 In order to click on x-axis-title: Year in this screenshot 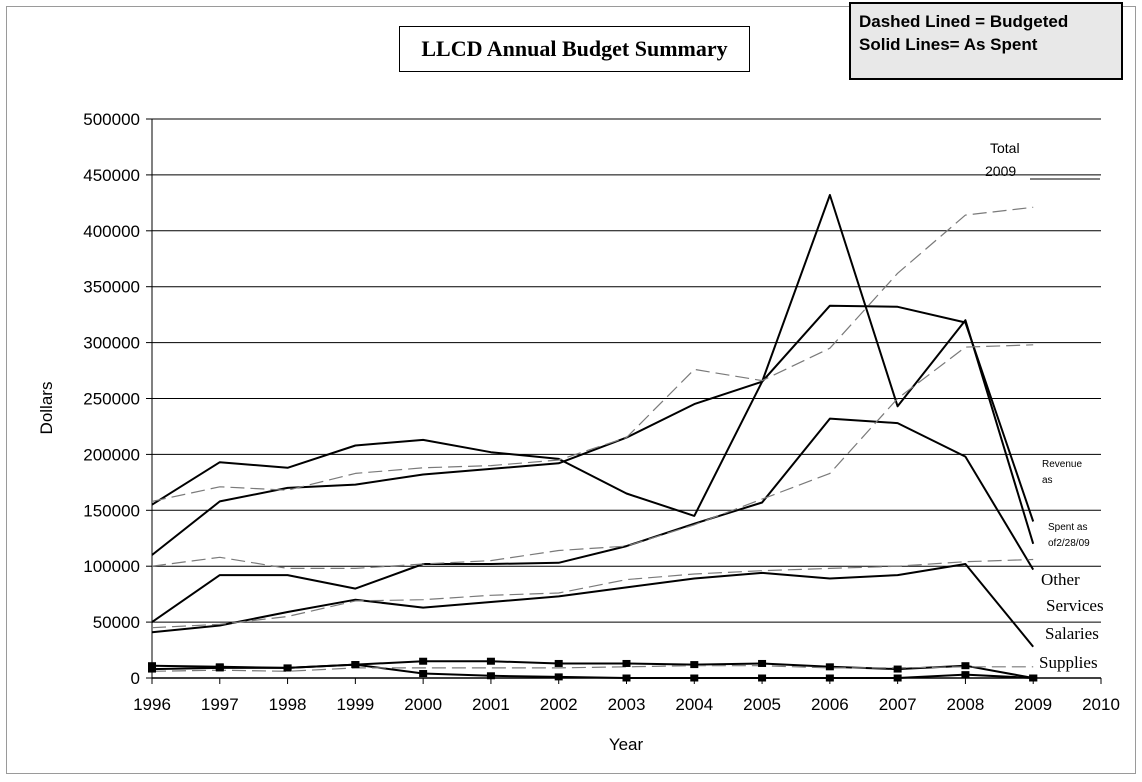, I will do `click(626, 744)`.